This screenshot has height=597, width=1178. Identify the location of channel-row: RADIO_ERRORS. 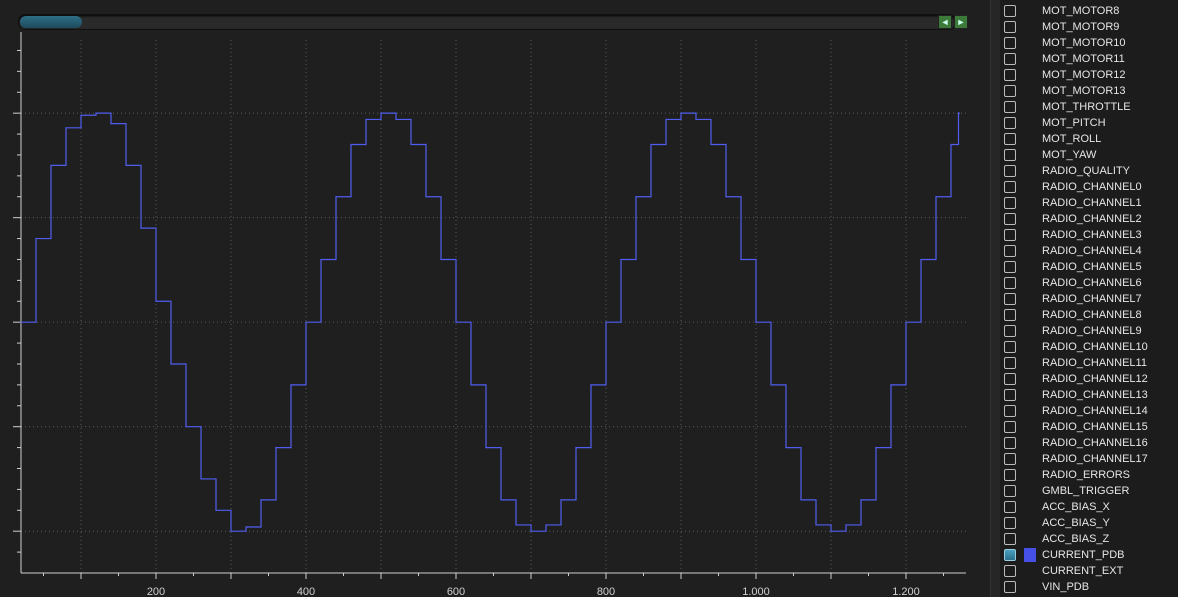
(1089, 475).